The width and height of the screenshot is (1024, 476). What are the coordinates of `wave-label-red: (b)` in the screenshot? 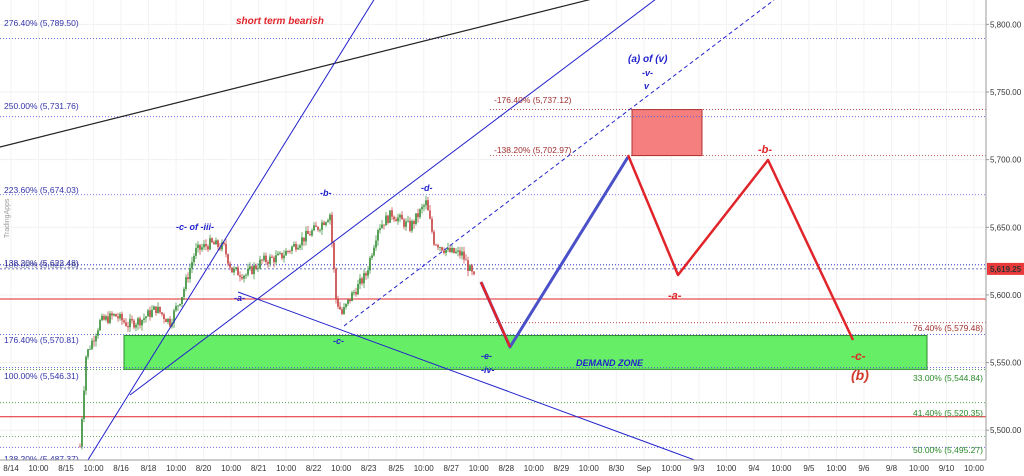 It's located at (860, 375).